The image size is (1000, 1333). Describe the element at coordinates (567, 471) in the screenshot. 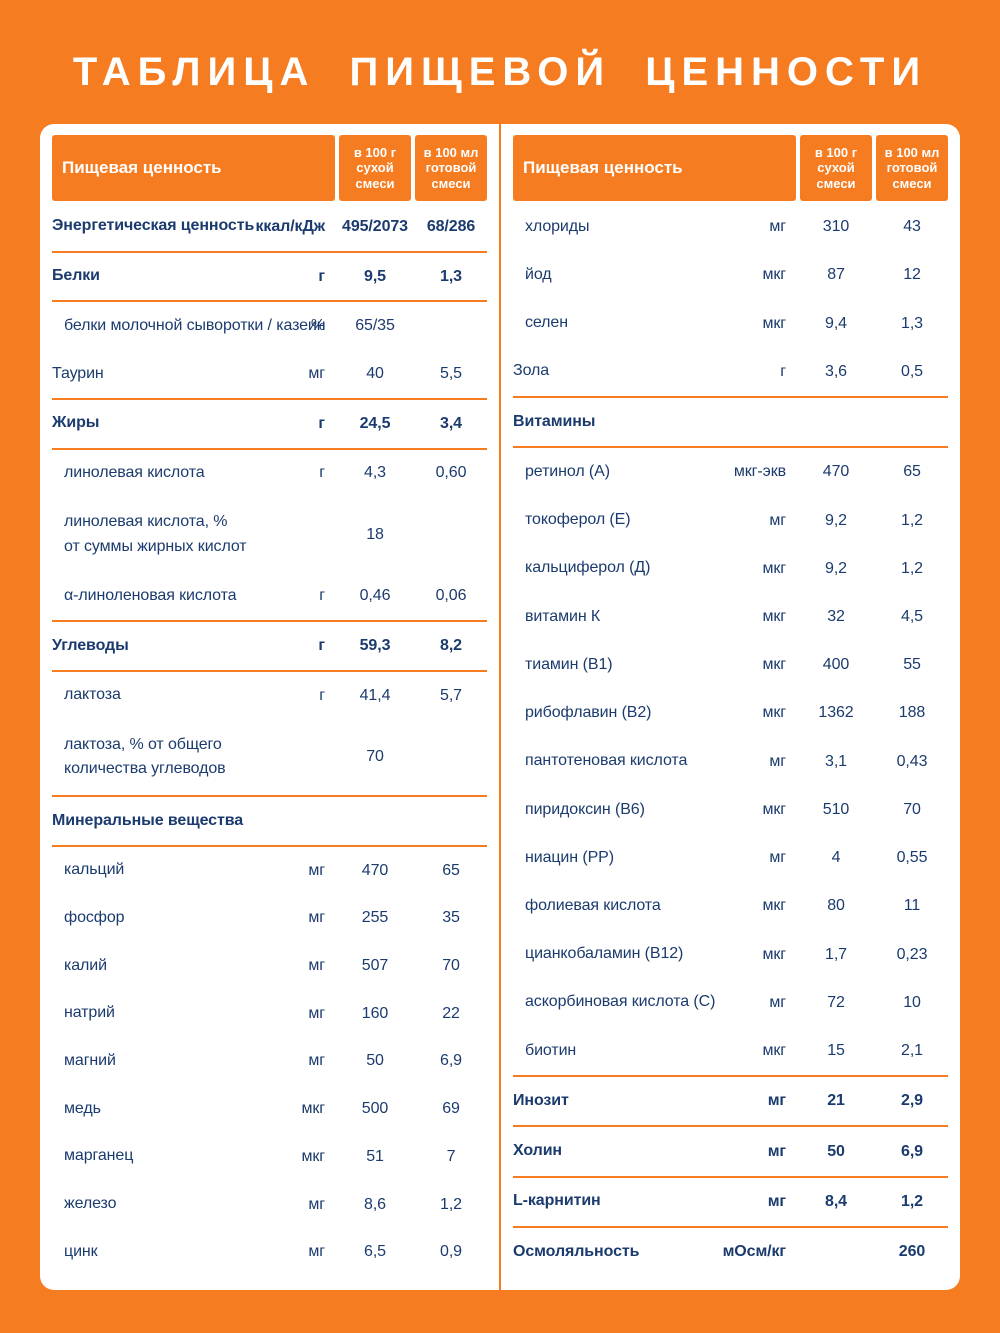

I see `row-label-line-1: ретинол (А)` at that location.